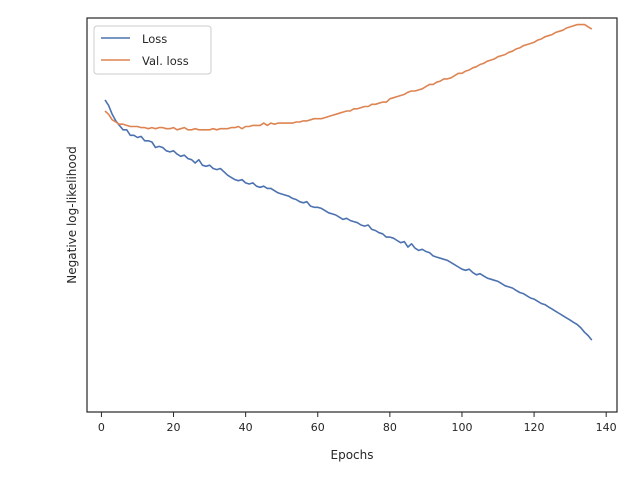 The image size is (640, 480). I want to click on legend-label-val-loss: Val. loss, so click(165, 61).